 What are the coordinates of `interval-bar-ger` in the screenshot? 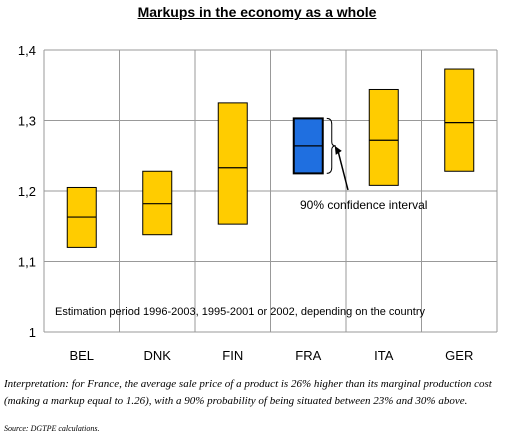 It's located at (459, 120).